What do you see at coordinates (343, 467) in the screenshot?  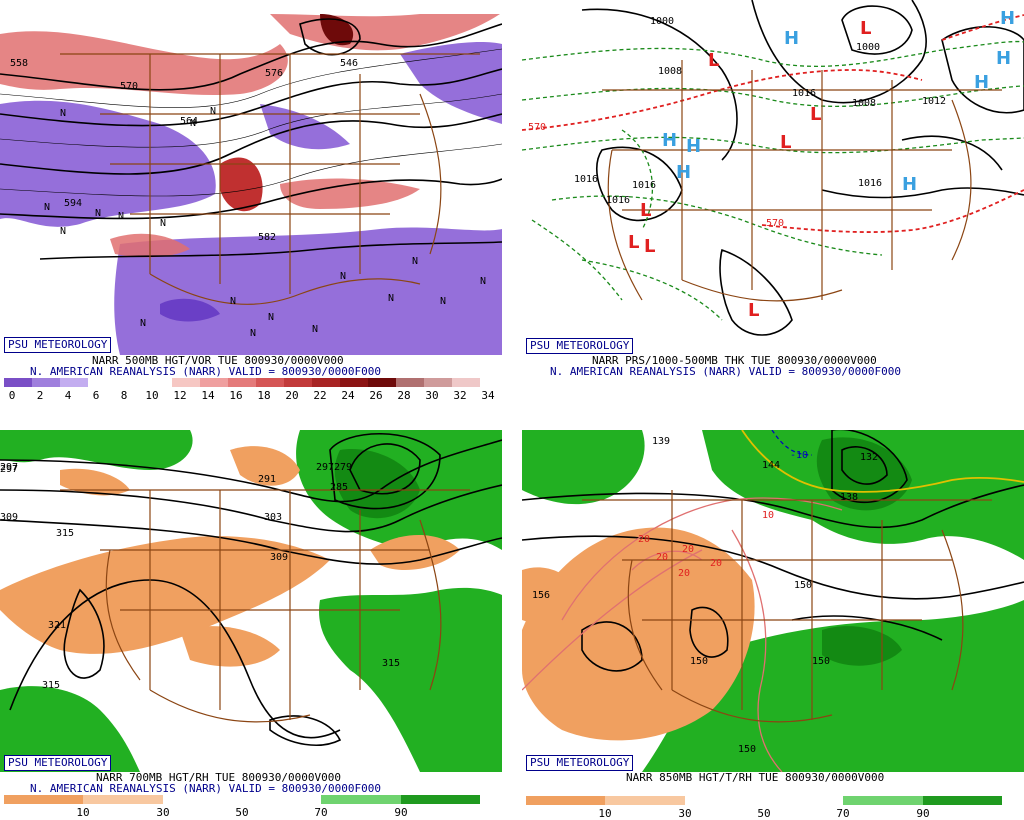 I see `svg-text: 279` at bounding box center [343, 467].